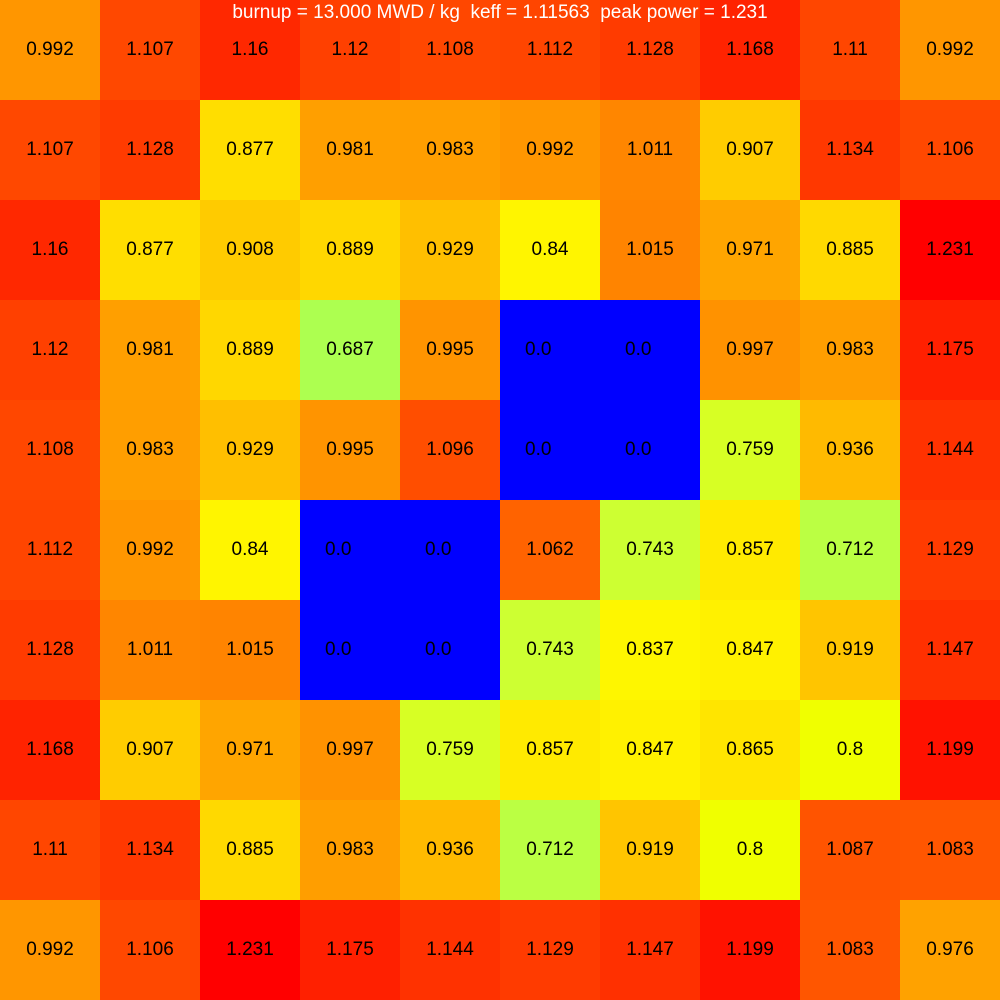 The width and height of the screenshot is (1000, 1000). Describe the element at coordinates (950, 450) in the screenshot. I see `heatmap-cell: 1.144` at that location.